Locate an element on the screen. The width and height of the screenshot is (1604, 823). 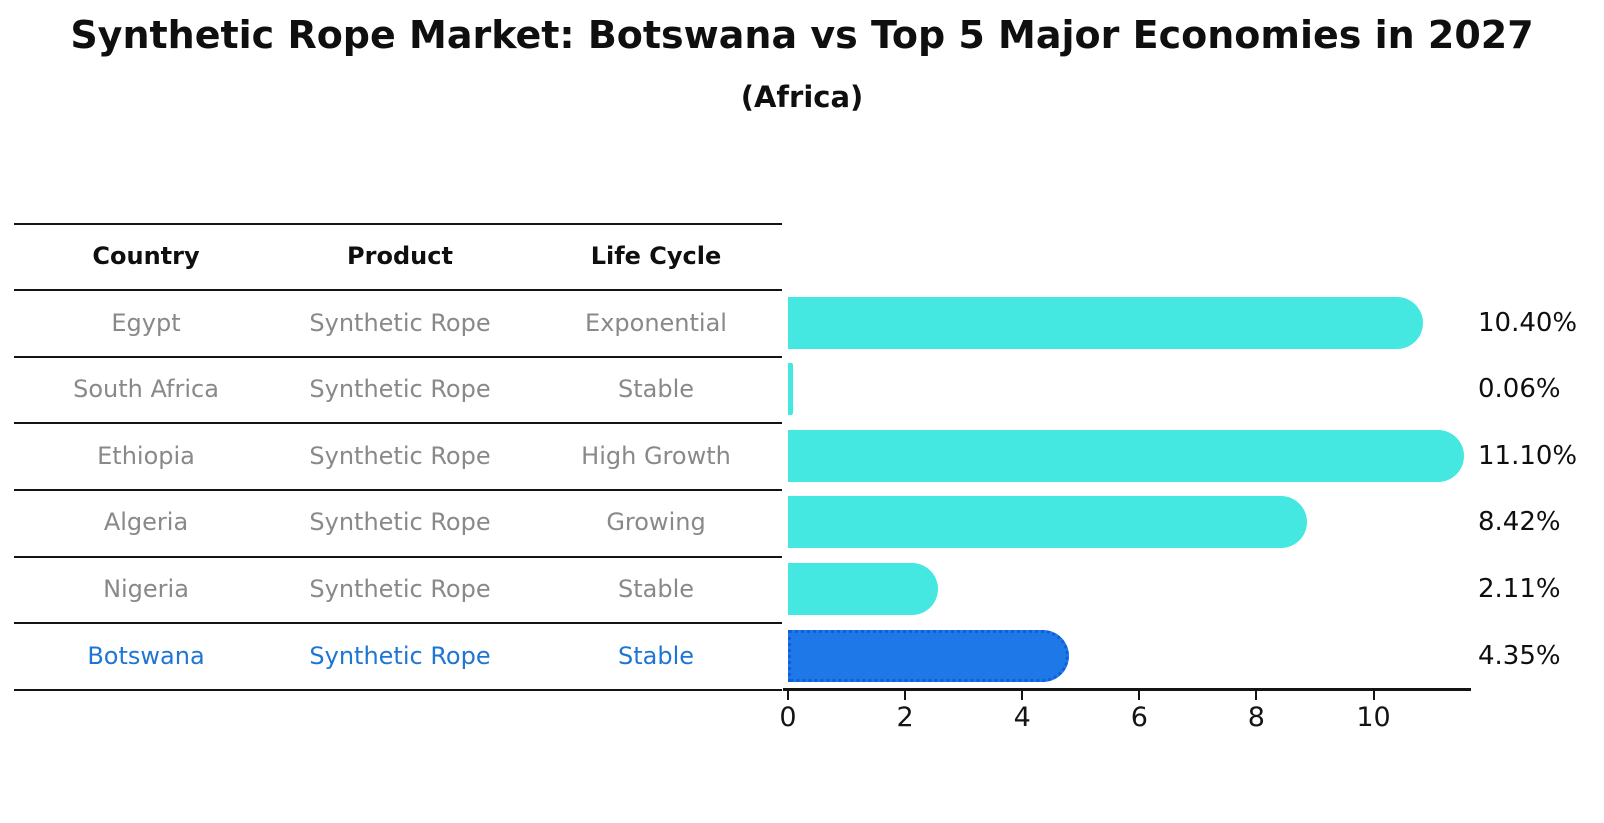
cell-life-cycle-algeria: Growing is located at coordinates (656, 522).